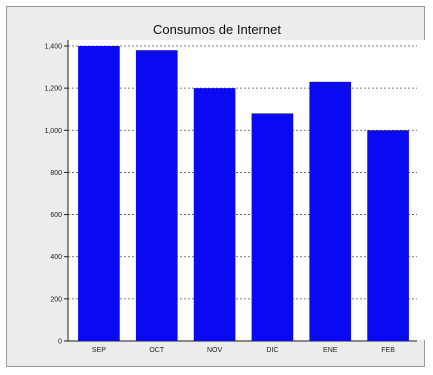 This screenshot has width=433, height=375. What do you see at coordinates (388, 350) in the screenshot?
I see `x-tick-label: FEB` at bounding box center [388, 350].